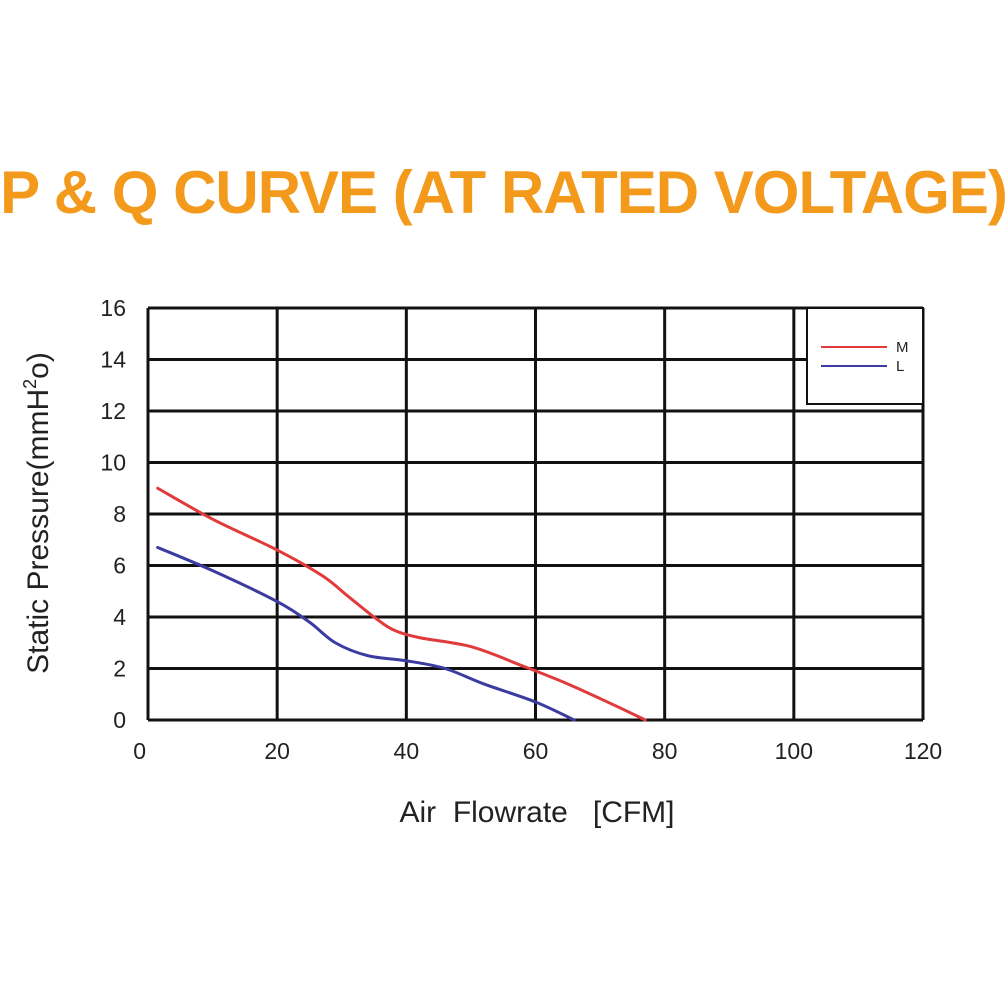 This screenshot has height=1007, width=1007. I want to click on x-tick-label: 20, so click(277, 751).